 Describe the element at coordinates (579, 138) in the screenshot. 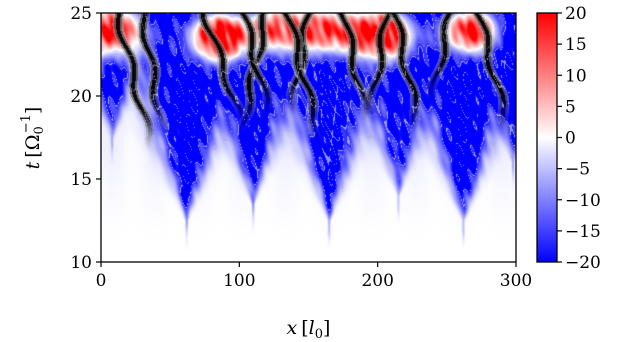

I see `colorbar-ticks: 20 15 10 5 0 −5 −10 −15 −20` at that location.